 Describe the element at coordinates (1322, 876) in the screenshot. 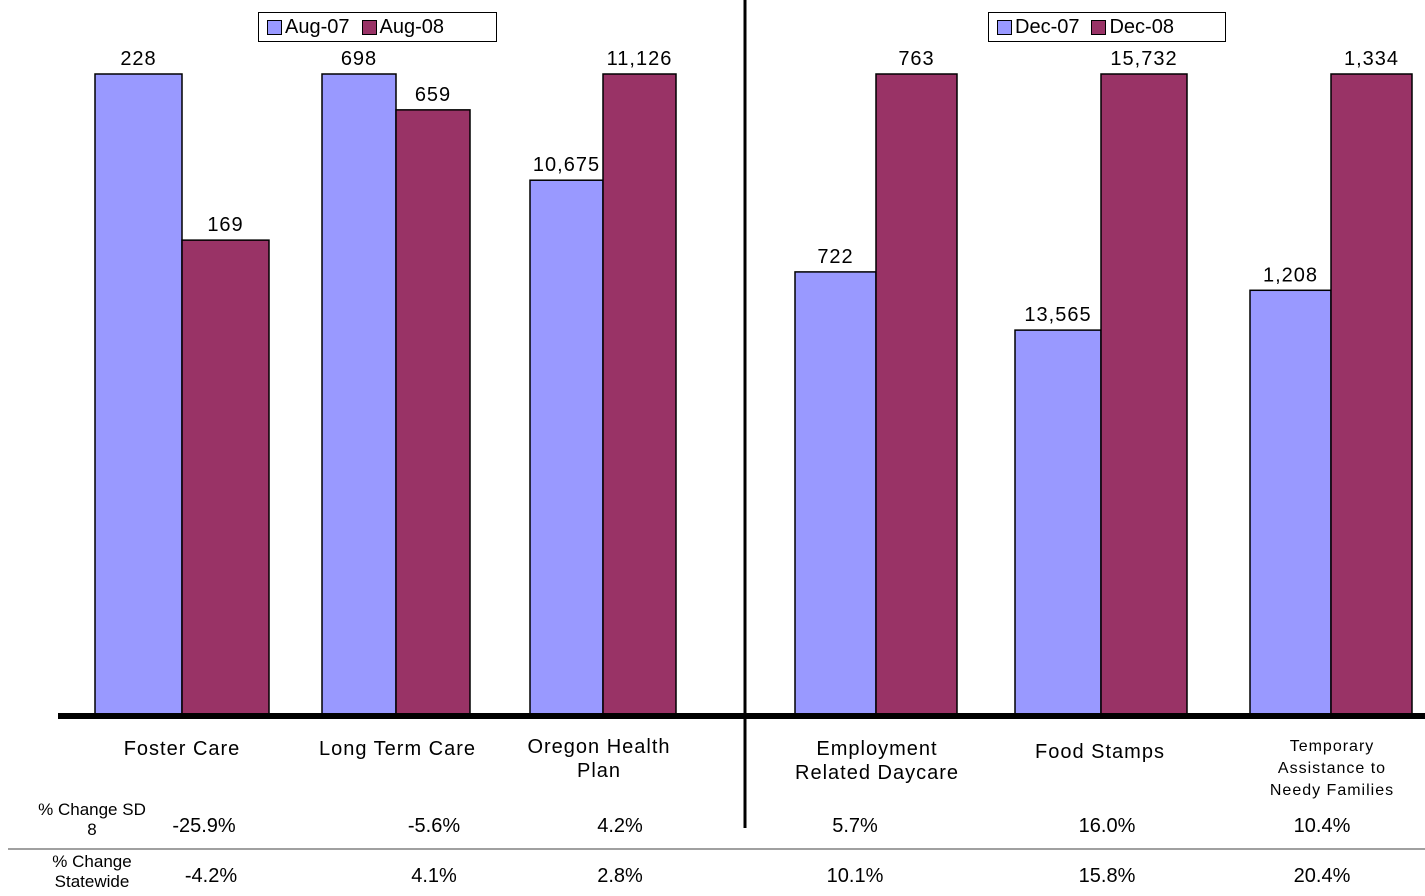

I see `pct-statewide-tanf: 20.4%` at that location.